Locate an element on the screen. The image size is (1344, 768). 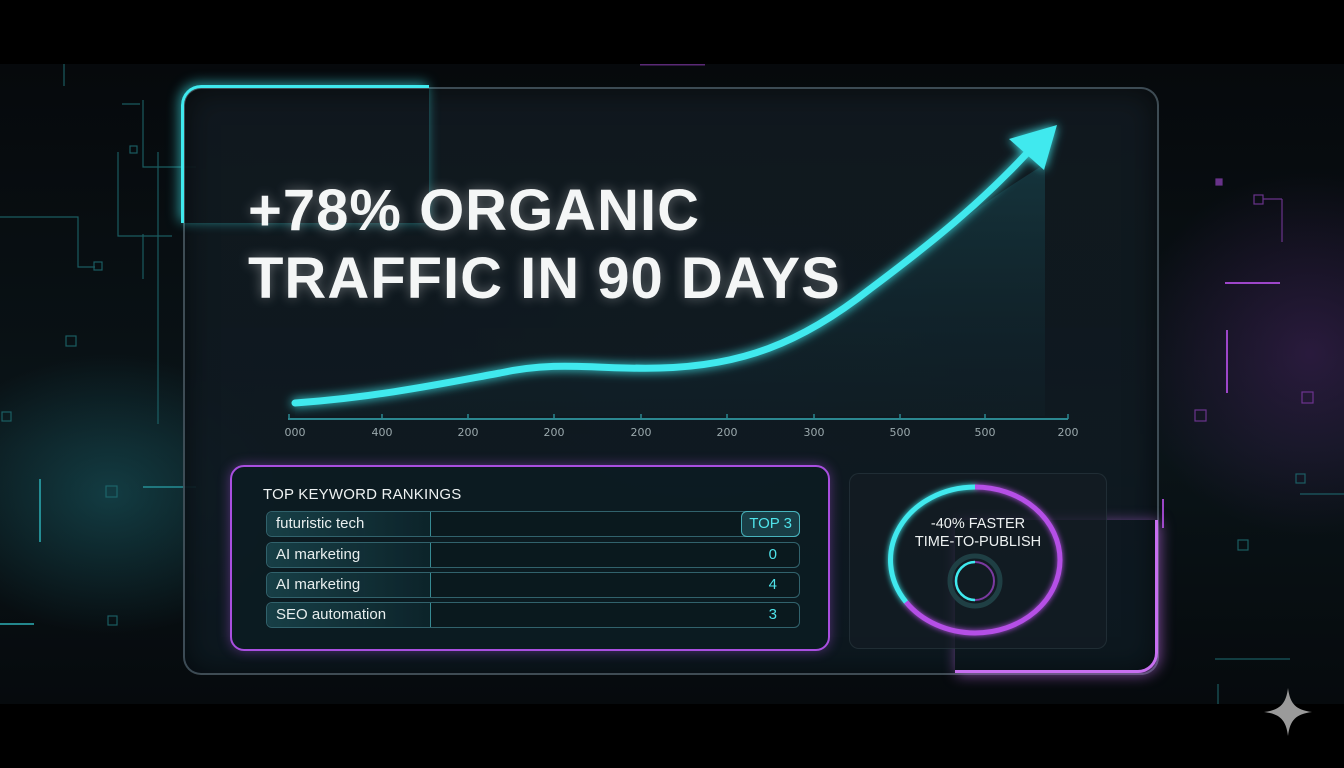
letterbox-bottom is located at coordinates (672, 736).